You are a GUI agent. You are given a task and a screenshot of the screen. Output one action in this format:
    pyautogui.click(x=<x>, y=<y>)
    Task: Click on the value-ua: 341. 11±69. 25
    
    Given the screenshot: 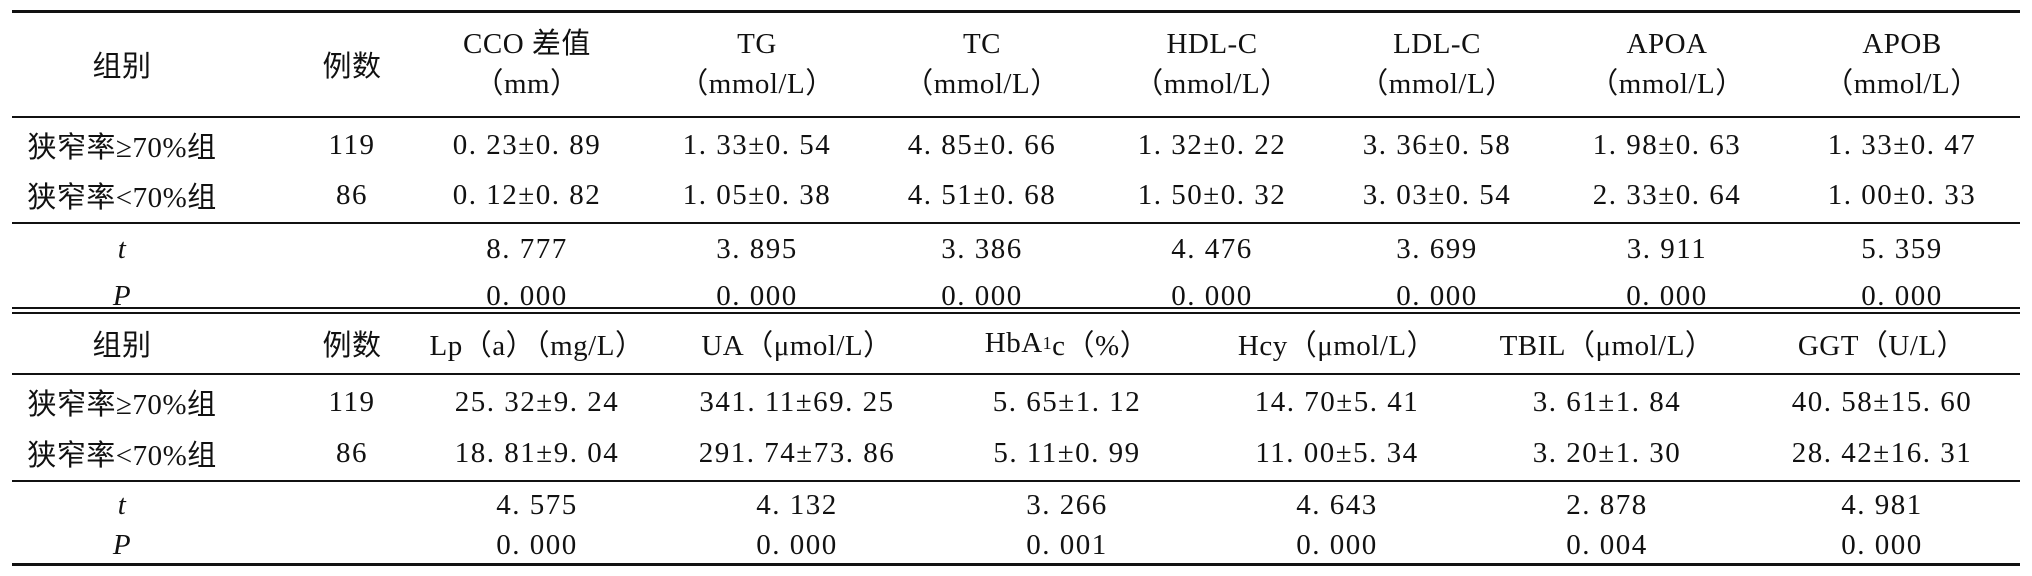 What is the action you would take?
    pyautogui.click(x=797, y=401)
    